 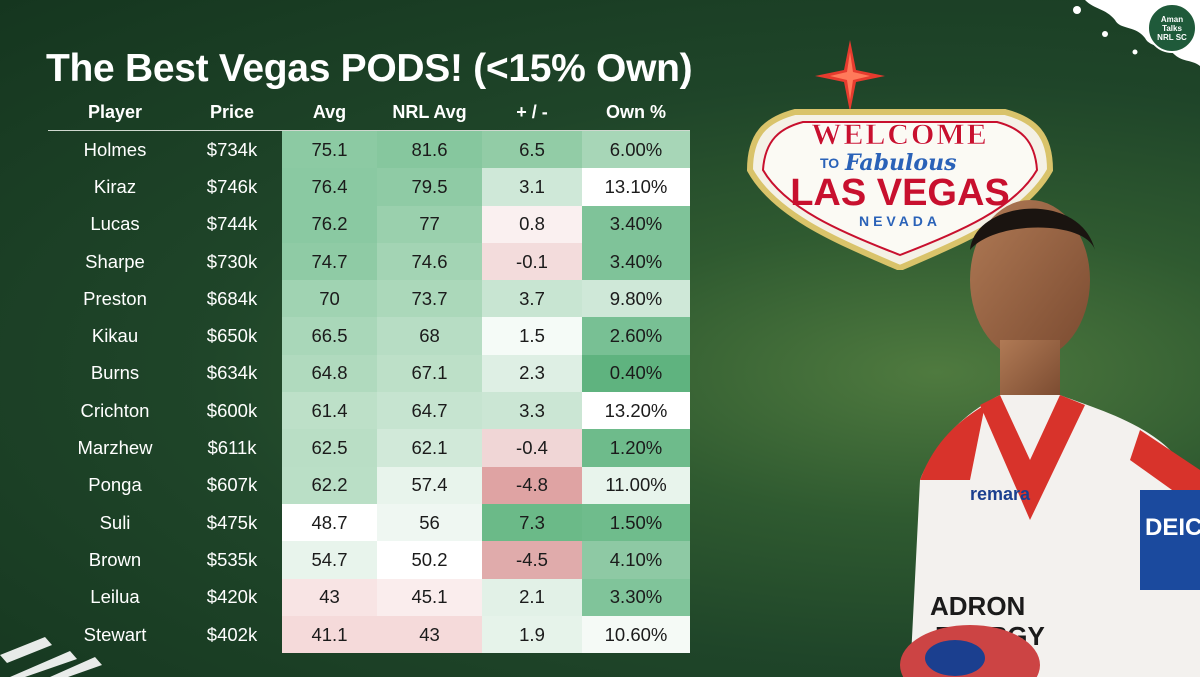 What do you see at coordinates (329, 336) in the screenshot?
I see `cell-avg: 66.5` at bounding box center [329, 336].